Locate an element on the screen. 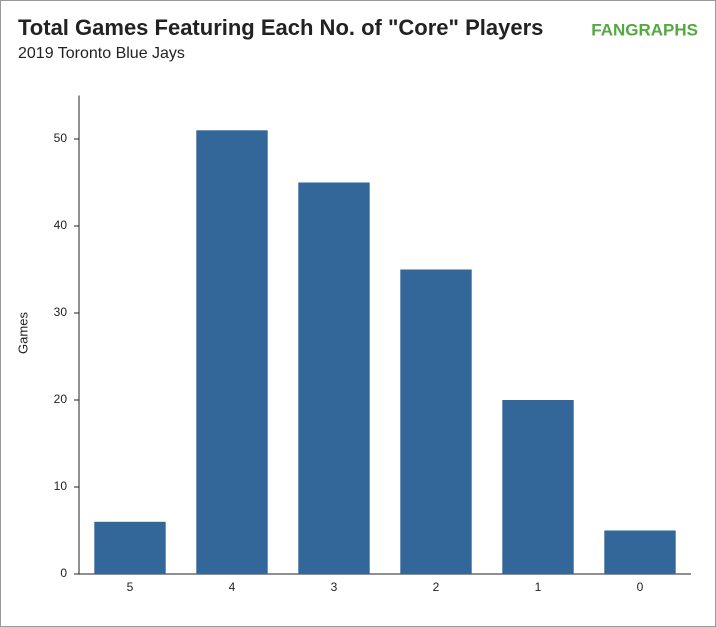 The height and width of the screenshot is (627, 716). y-tick-label: 20 is located at coordinates (61, 399).